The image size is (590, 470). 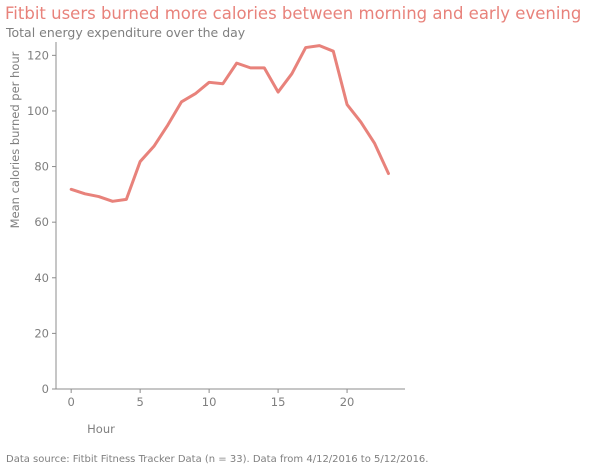 I want to click on chart-subtitle: Total energy expenditure over the day, so click(x=125, y=32).